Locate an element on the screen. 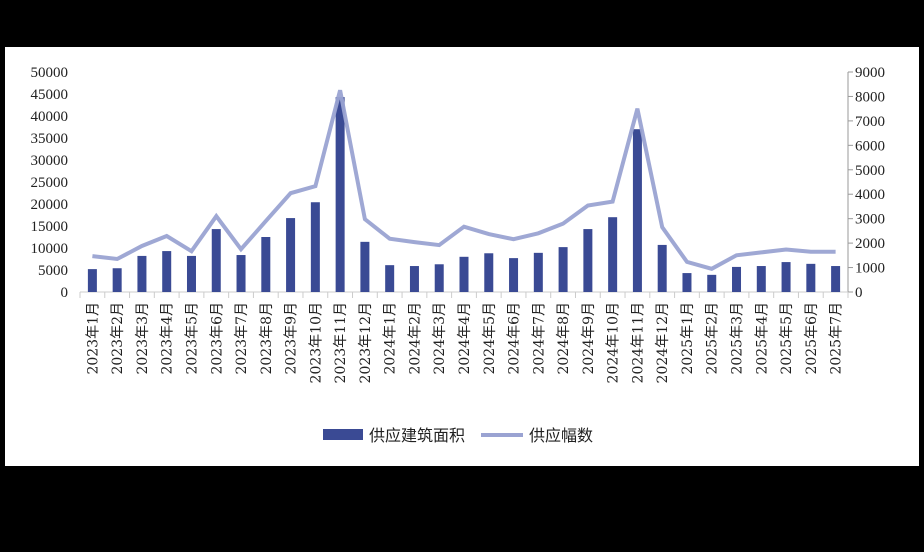 The width and height of the screenshot is (924, 552). x-tick-label: 2024年8月 is located at coordinates (564, 338).